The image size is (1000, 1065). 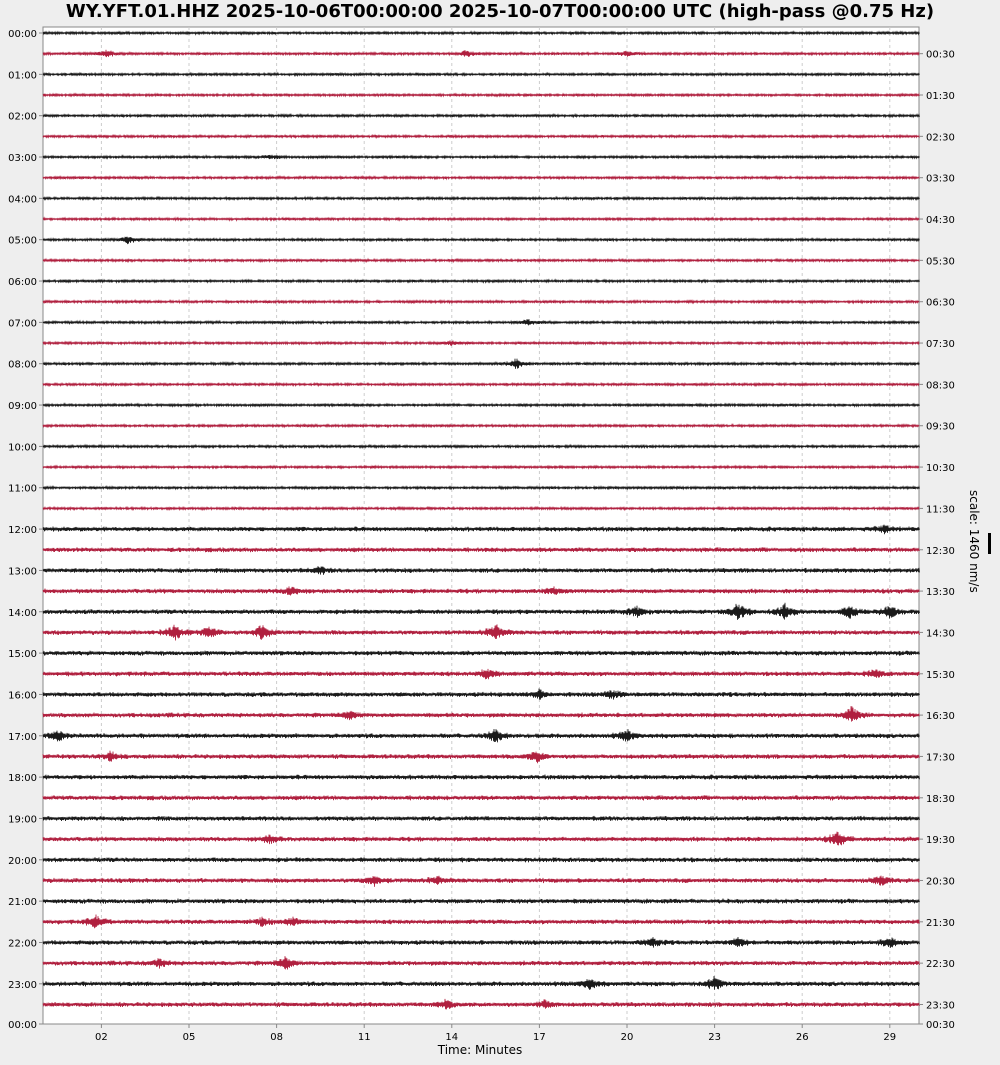 What do you see at coordinates (22, 406) in the screenshot?
I see `left-time-label: 09:00` at bounding box center [22, 406].